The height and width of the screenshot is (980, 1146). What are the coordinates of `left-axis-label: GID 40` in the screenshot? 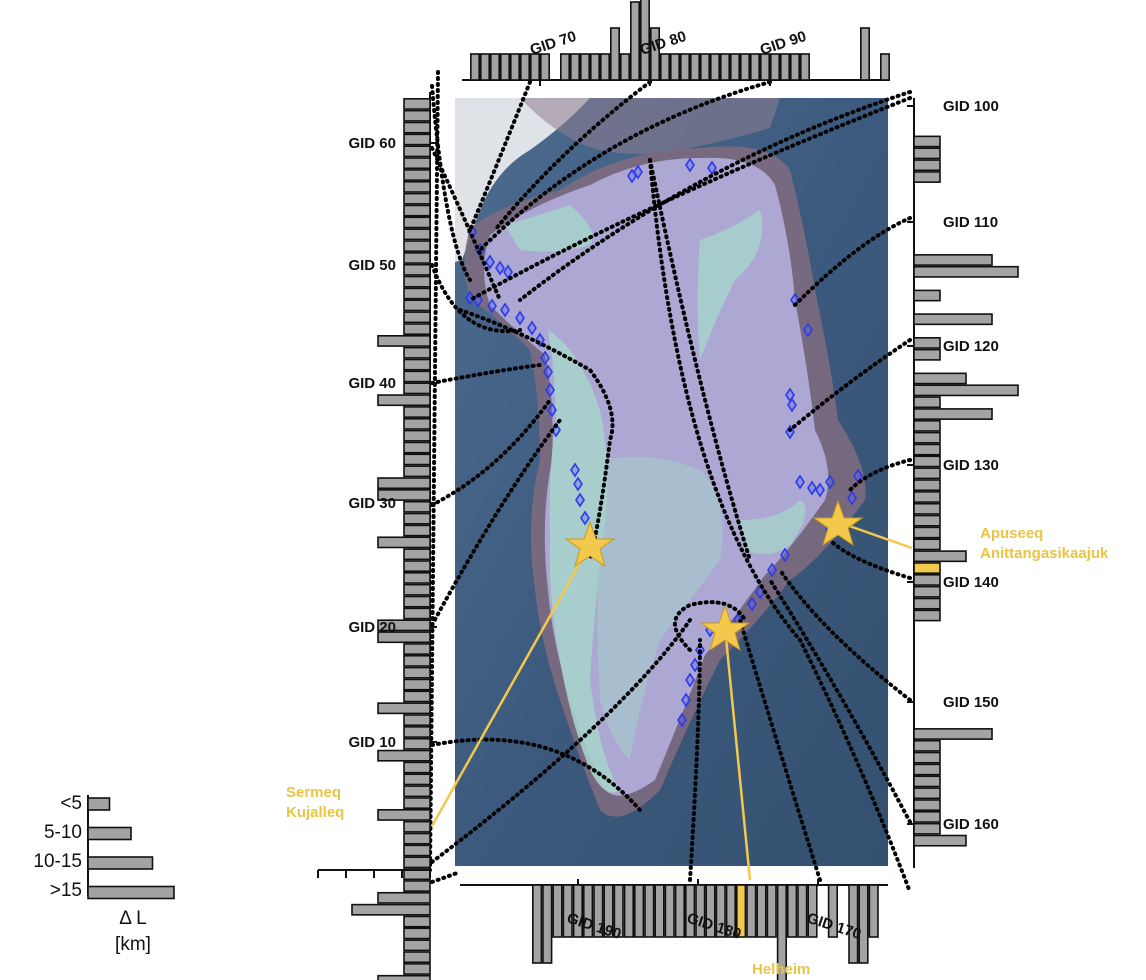 It's located at (372, 383).